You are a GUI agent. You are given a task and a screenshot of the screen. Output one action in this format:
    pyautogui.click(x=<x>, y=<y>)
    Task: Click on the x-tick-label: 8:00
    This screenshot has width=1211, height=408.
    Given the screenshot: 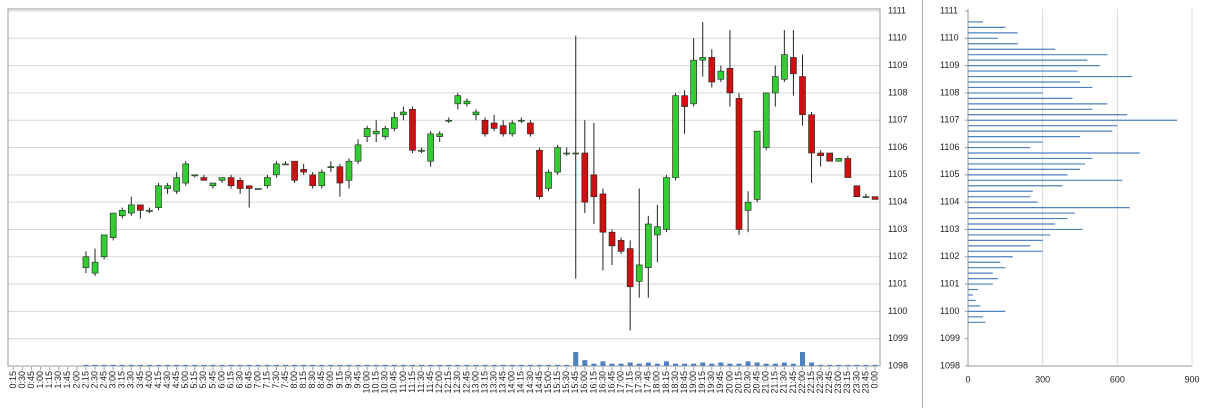 What is the action you would take?
    pyautogui.click(x=294, y=380)
    